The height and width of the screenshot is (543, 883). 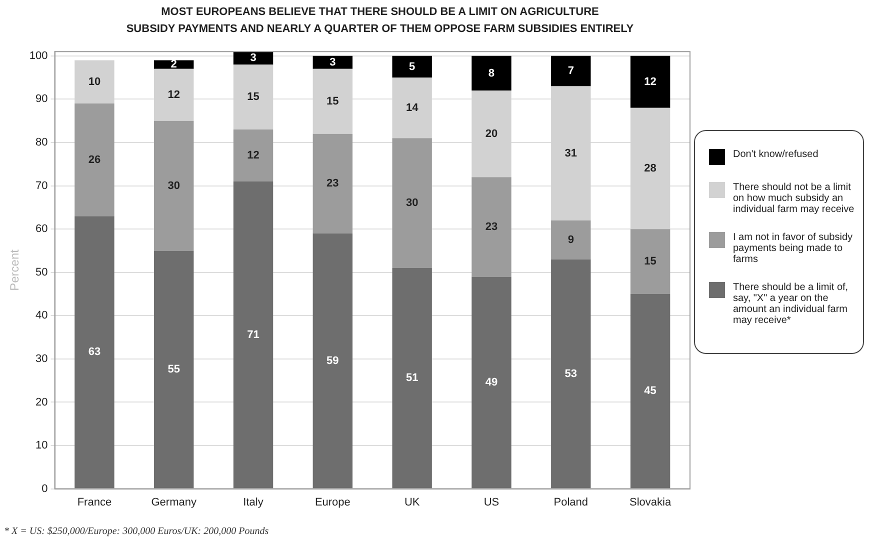 What do you see at coordinates (492, 502) in the screenshot?
I see `x-tick-label: US` at bounding box center [492, 502].